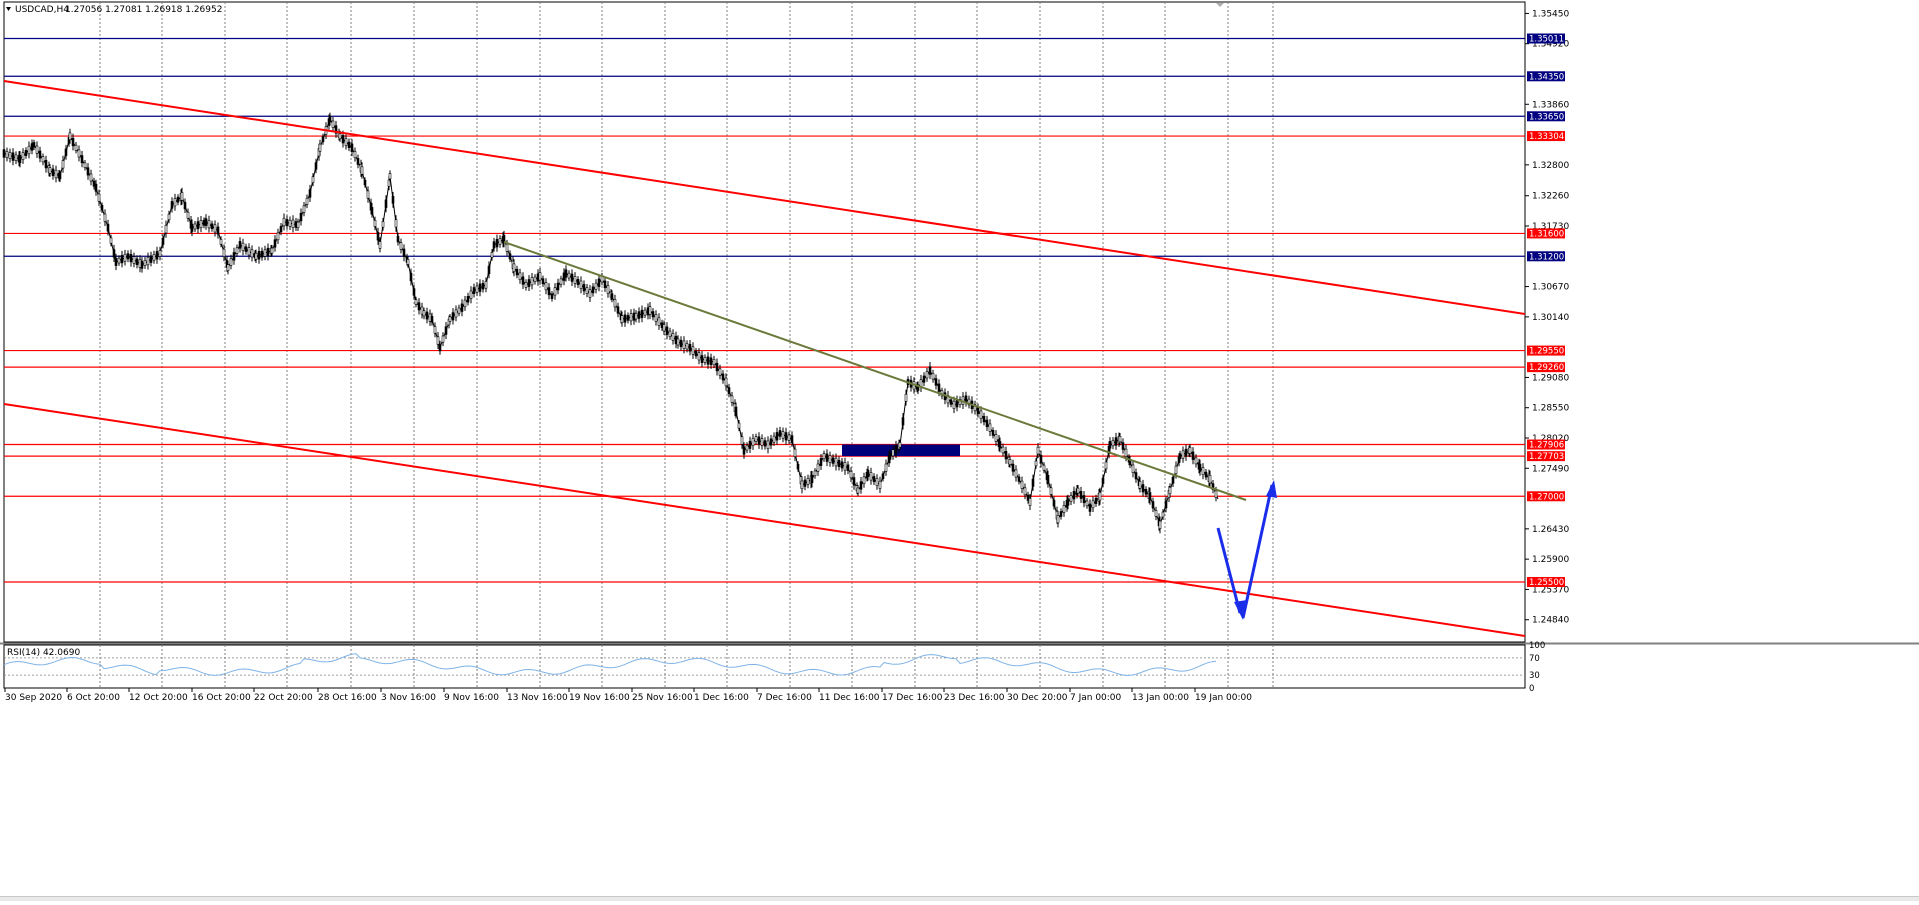  Describe the element at coordinates (1220, 5) in the screenshot. I see `chart-shift-marker-icon` at that location.